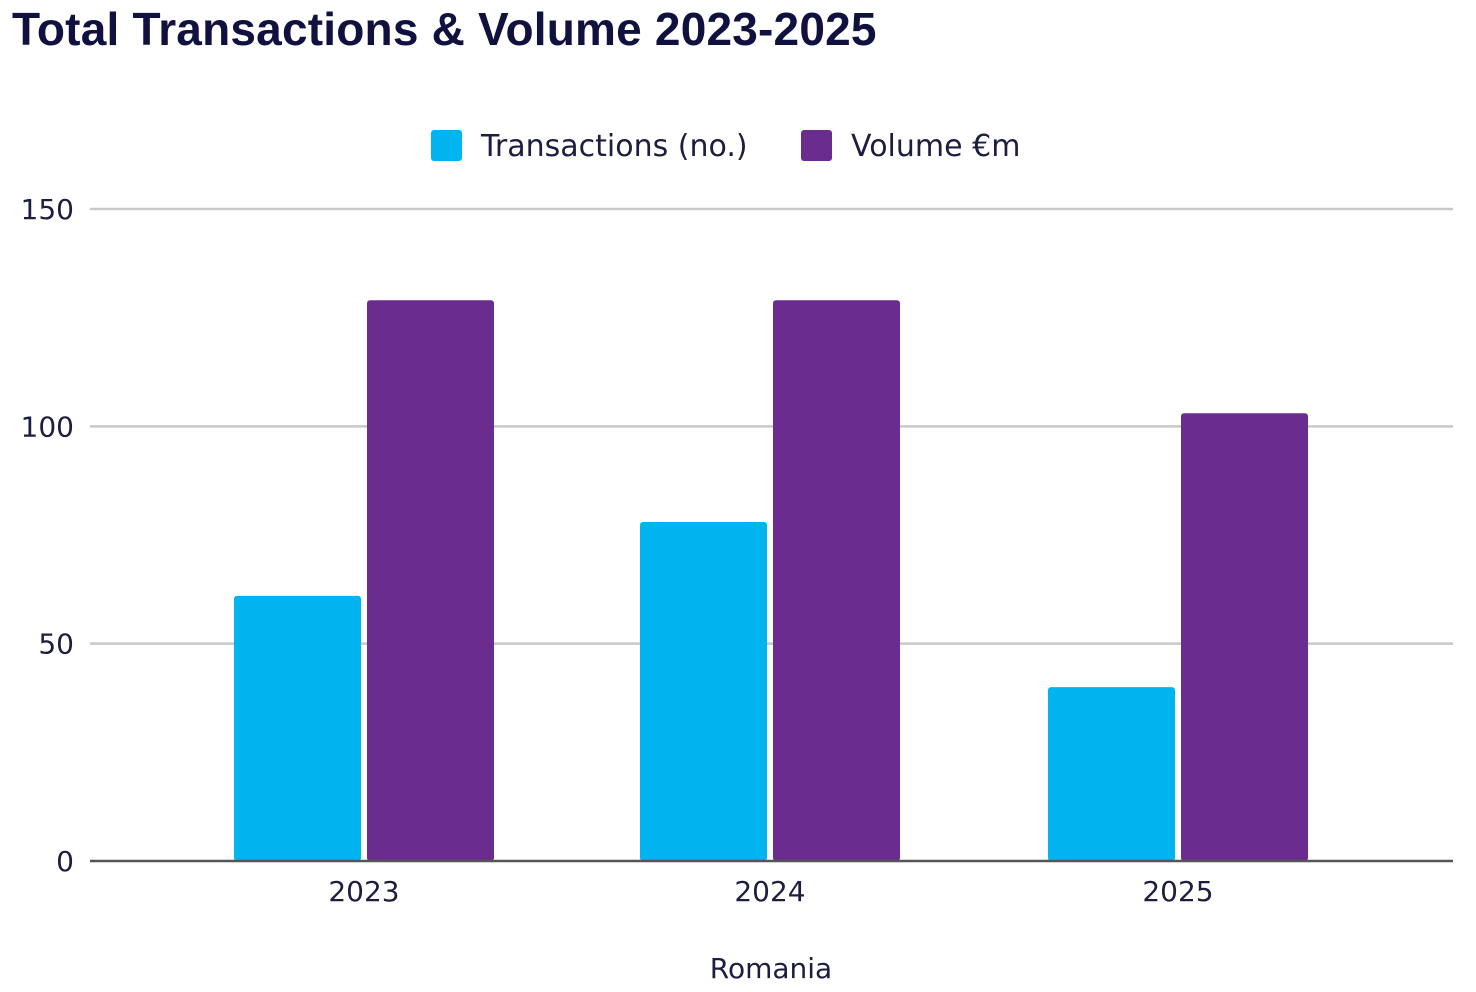 This screenshot has width=1476, height=992. What do you see at coordinates (47, 535) in the screenshot?
I see `y-axis-ticks: 0 50 100 150` at bounding box center [47, 535].